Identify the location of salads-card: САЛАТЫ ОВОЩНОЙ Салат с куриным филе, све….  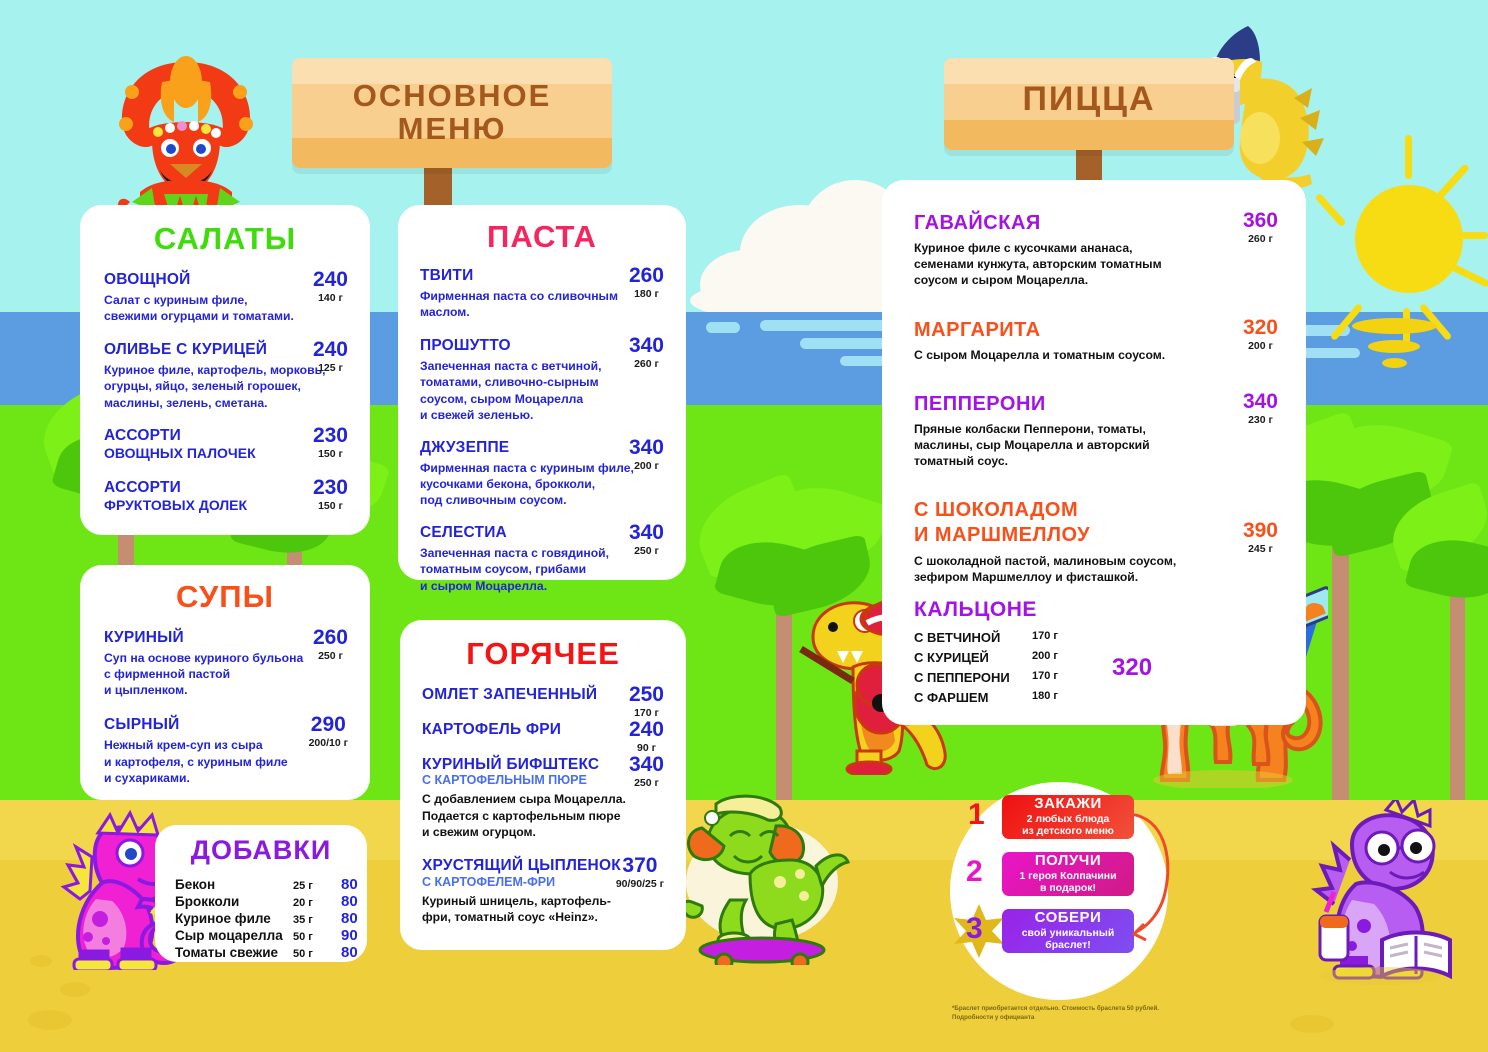
(225, 370).